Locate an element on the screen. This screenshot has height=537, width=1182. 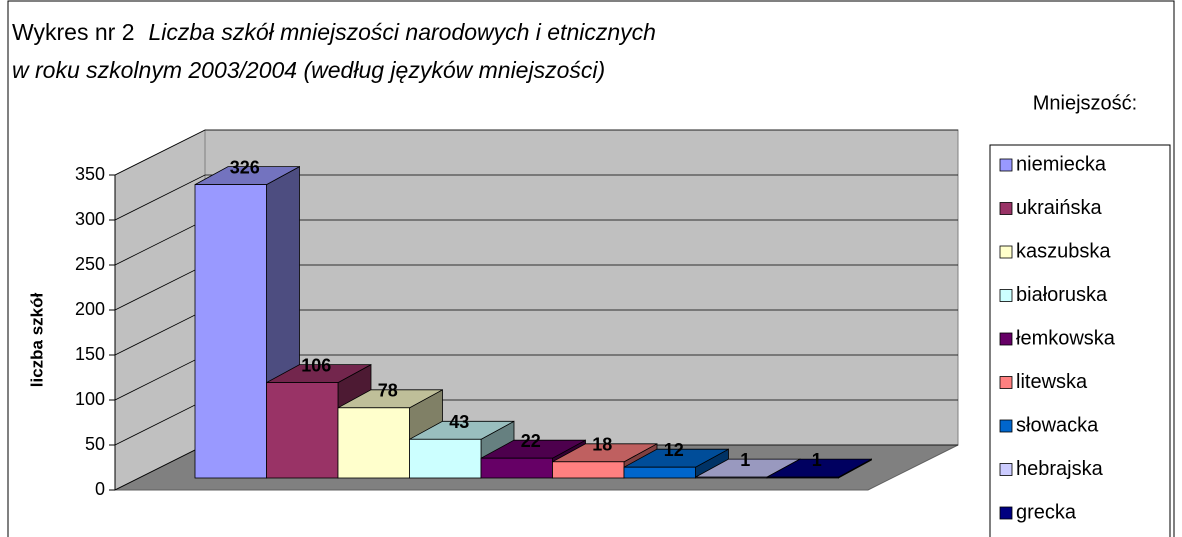
data-label: 106 is located at coordinates (316, 365).